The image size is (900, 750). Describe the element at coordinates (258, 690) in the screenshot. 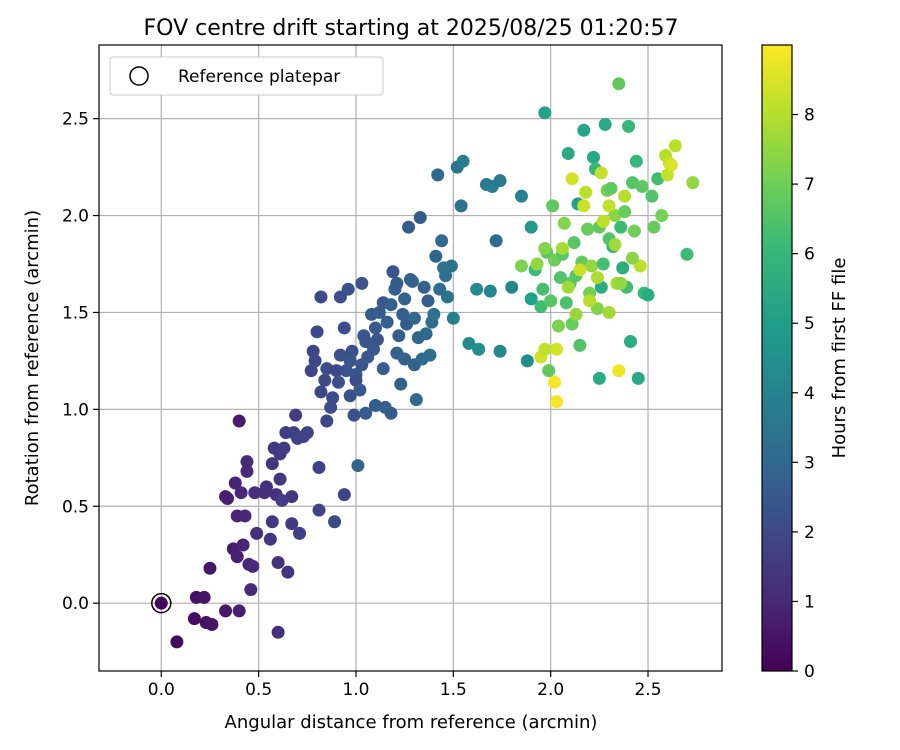

I see `x-tick-label: 0.5` at that location.